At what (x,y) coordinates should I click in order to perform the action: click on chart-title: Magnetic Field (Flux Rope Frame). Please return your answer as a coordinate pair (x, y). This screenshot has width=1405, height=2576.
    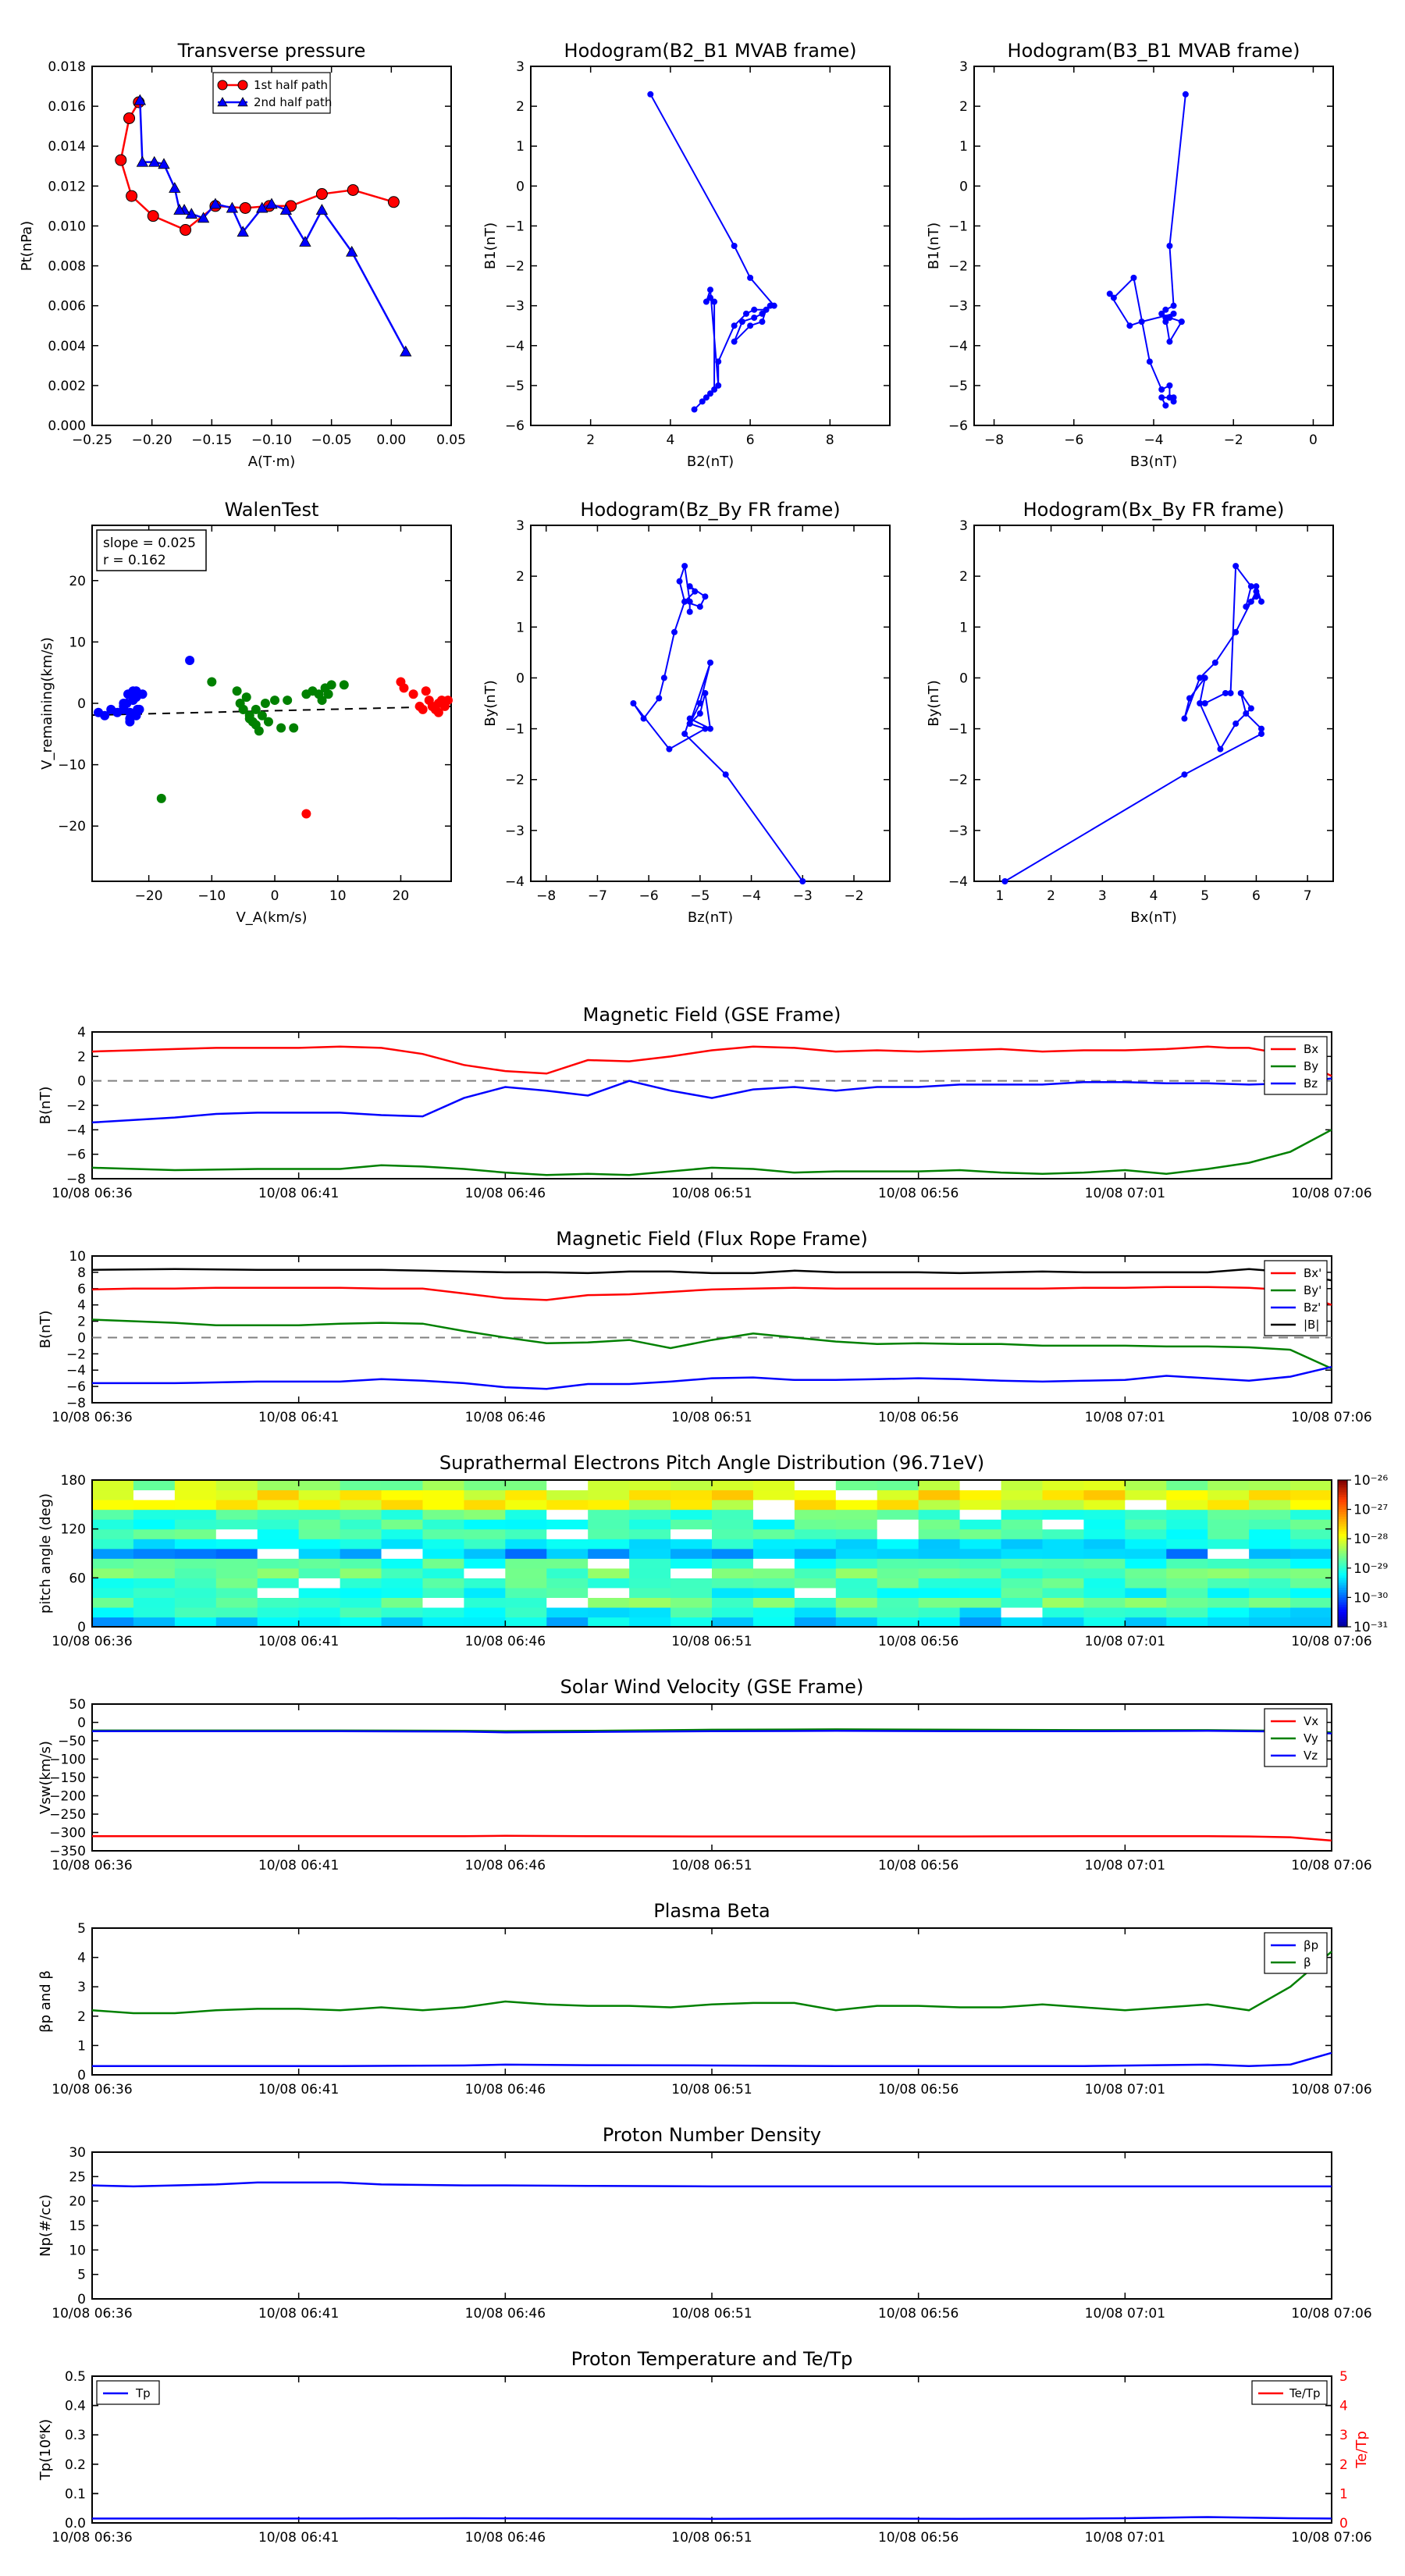
    Looking at the image, I should click on (712, 1239).